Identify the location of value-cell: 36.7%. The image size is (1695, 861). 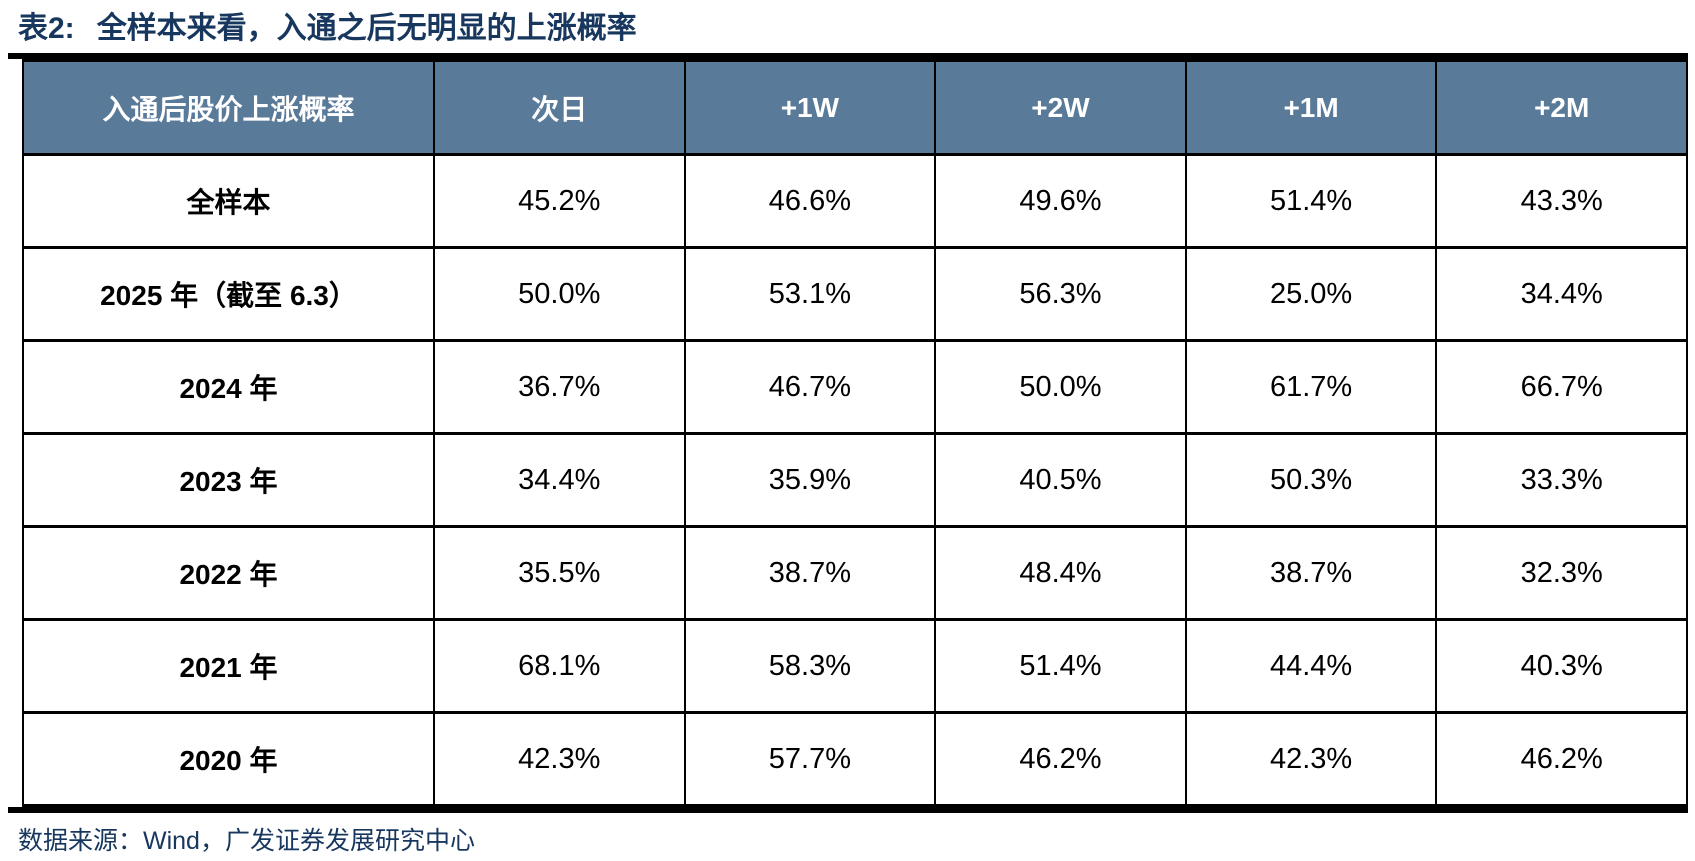
(559, 387).